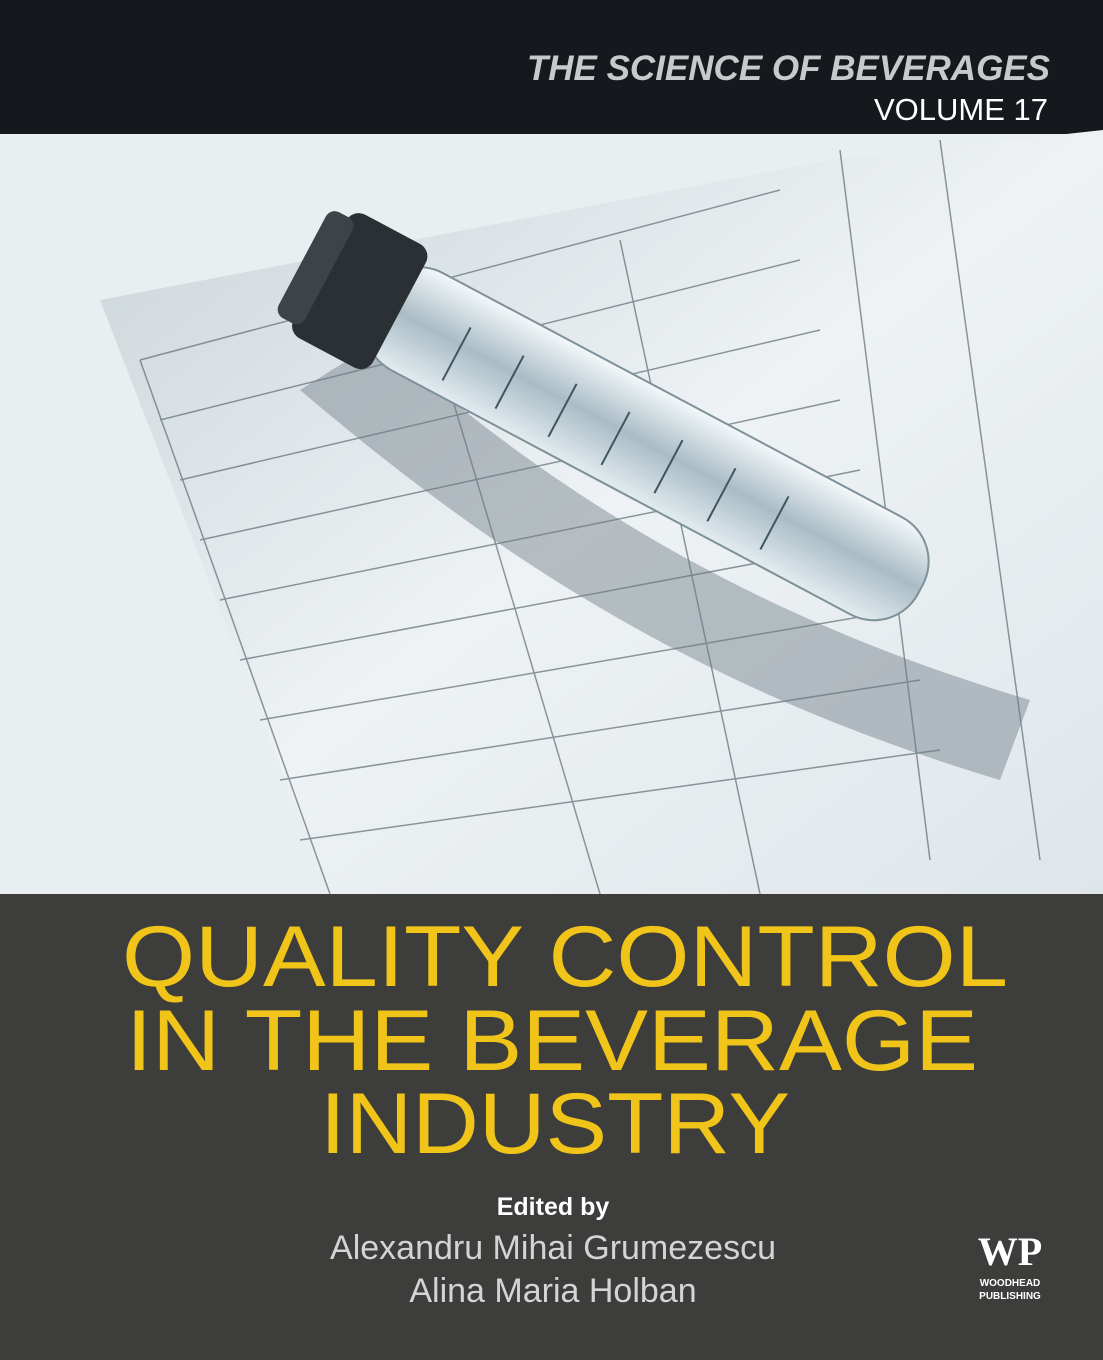  I want to click on title-line: IN THE BEVERAGE, so click(552, 1041).